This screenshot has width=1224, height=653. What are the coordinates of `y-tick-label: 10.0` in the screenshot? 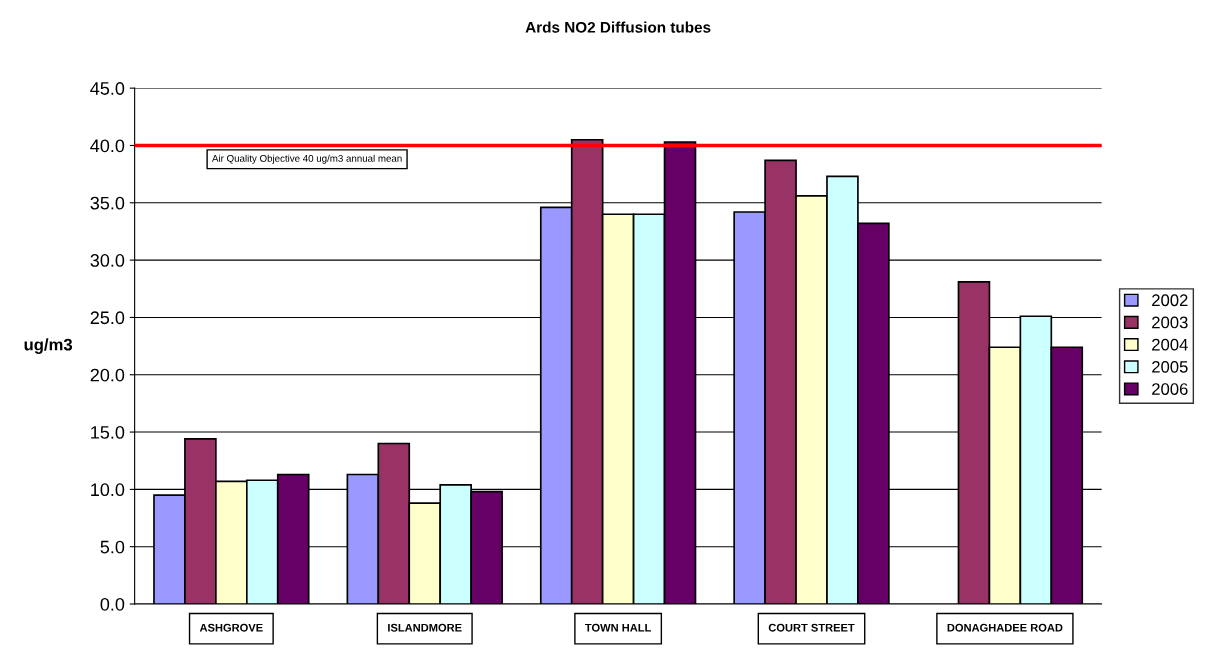 It's located at (108, 490).